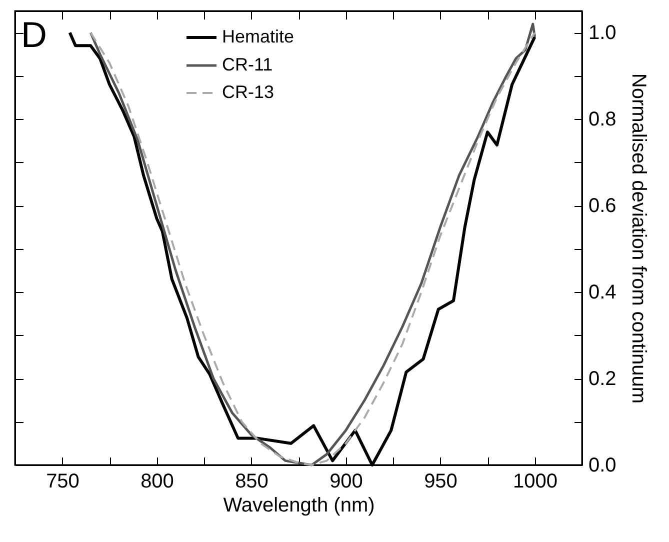 This screenshot has width=669, height=542. I want to click on legend-label: CR-13, so click(248, 92).